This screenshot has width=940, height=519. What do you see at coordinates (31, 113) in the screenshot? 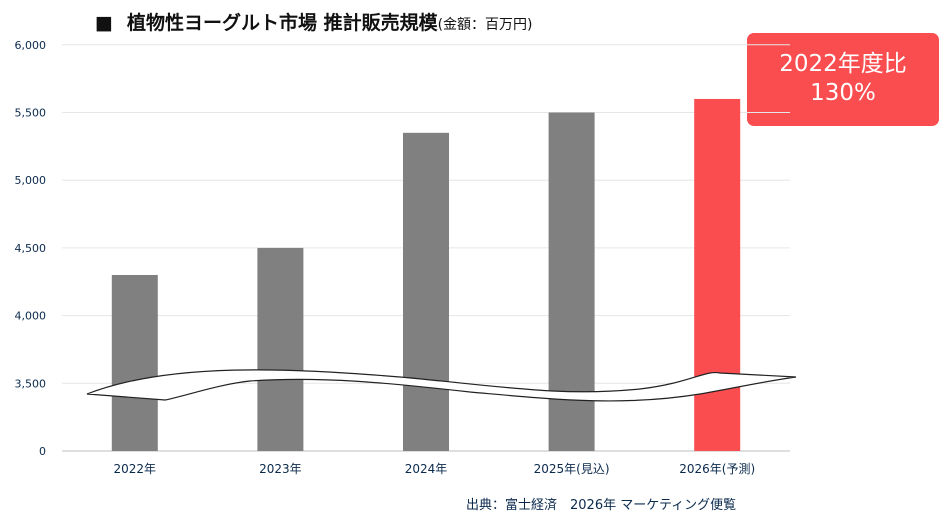
I see `y-tick-label: 5,500` at bounding box center [31, 113].